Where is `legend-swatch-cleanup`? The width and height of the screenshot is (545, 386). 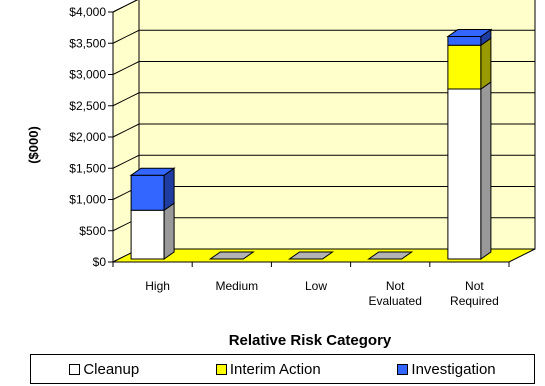
legend-swatch-cleanup is located at coordinates (75, 369).